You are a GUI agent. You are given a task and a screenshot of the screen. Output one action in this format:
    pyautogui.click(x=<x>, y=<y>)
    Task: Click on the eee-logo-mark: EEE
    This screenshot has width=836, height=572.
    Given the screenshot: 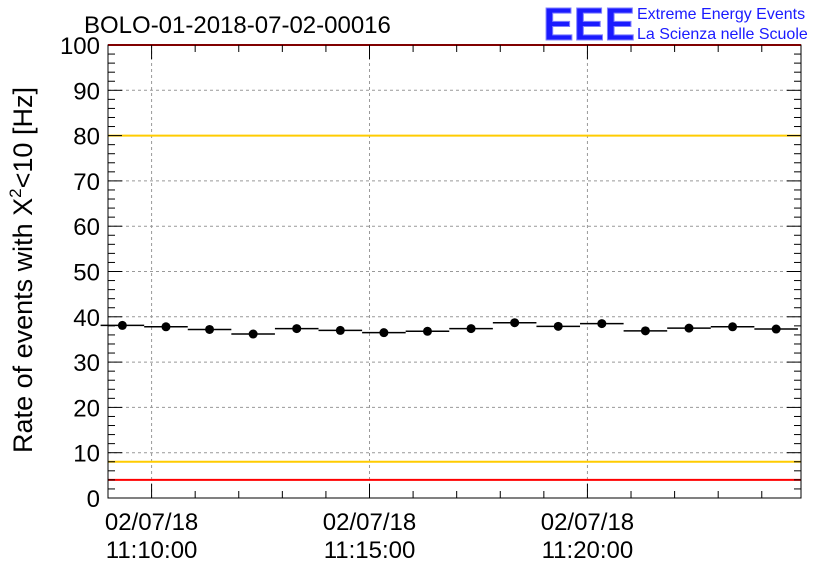 What is the action you would take?
    pyautogui.click(x=589, y=25)
    